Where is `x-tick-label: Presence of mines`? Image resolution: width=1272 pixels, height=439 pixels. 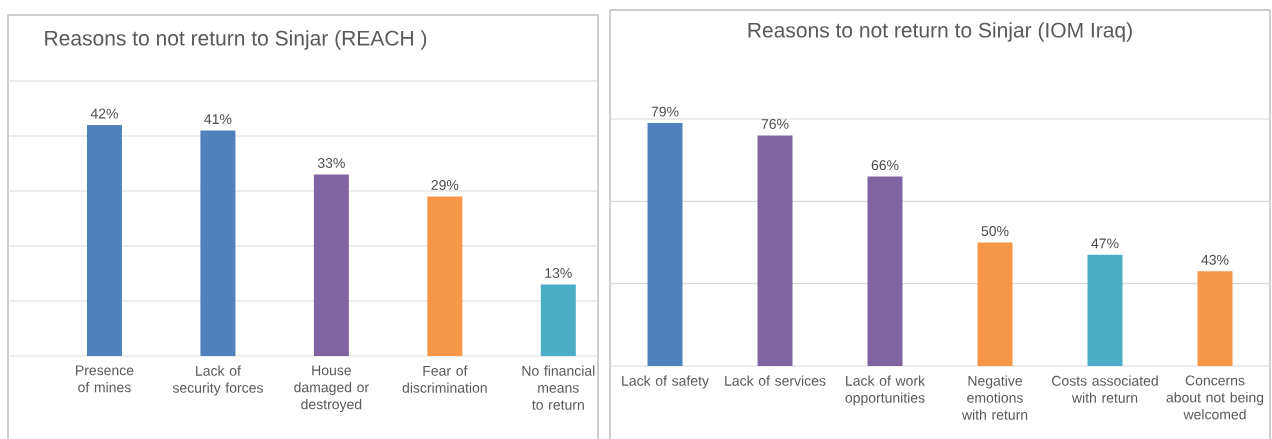 x-tick-label: Presence of mines is located at coordinates (105, 379).